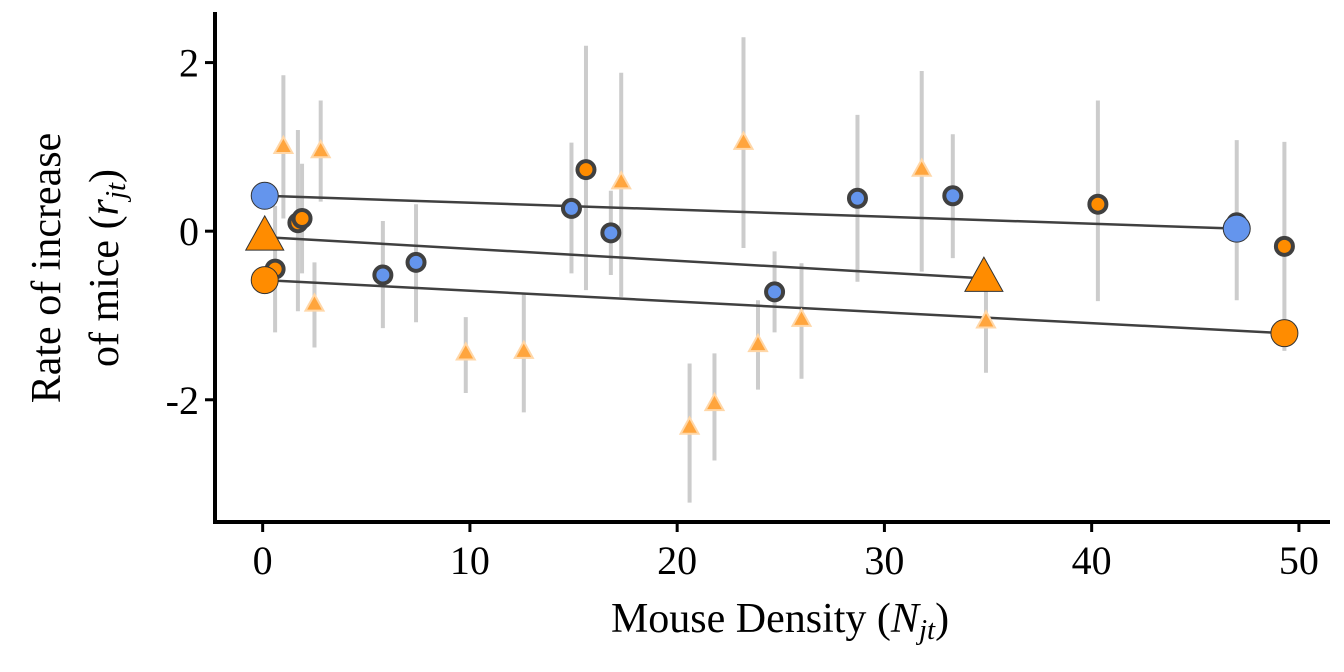  What do you see at coordinates (47, 268) in the screenshot?
I see `y-axis-title-line1: Rate of increase` at bounding box center [47, 268].